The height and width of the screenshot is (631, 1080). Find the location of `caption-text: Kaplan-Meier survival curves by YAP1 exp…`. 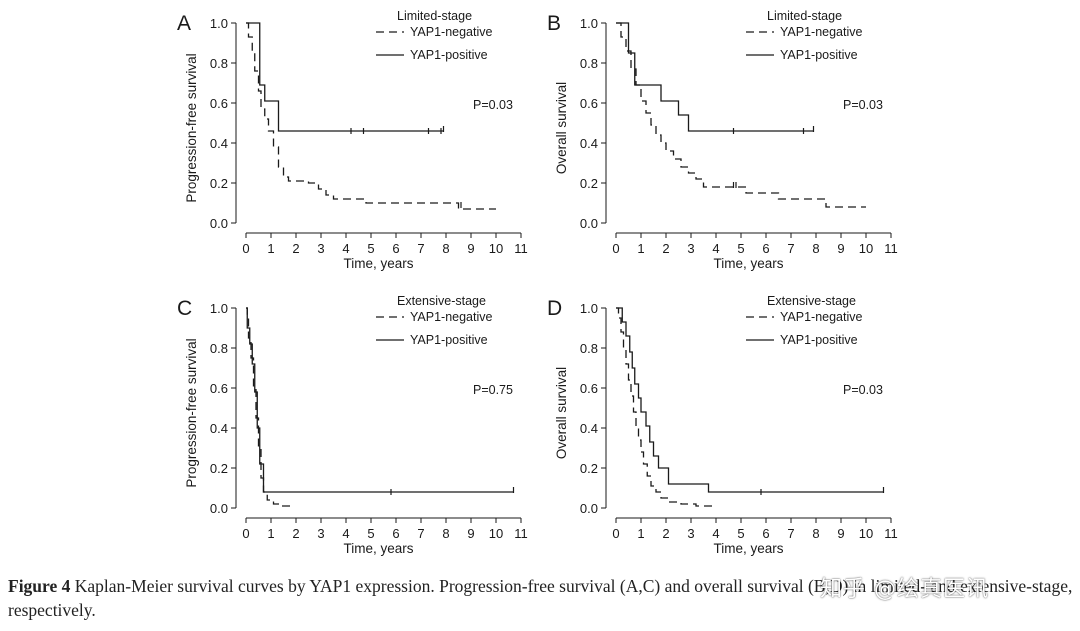

caption-text: Kaplan-Meier survival curves by YAP1 exp… is located at coordinates (540, 598).